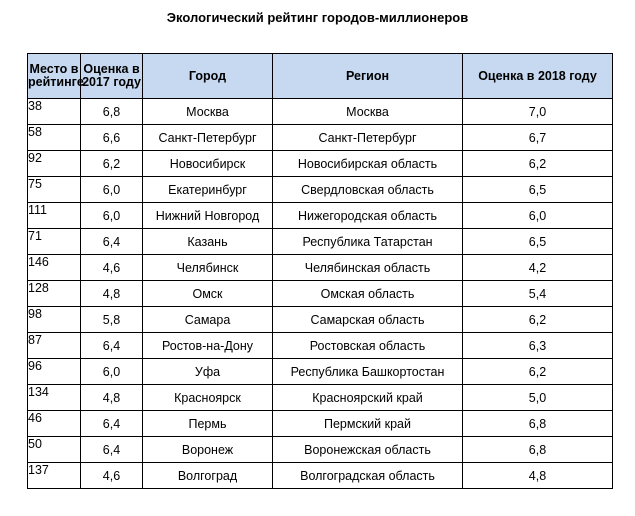 This screenshot has height=516, width=635. I want to click on cell-rank: 137, so click(54, 475).